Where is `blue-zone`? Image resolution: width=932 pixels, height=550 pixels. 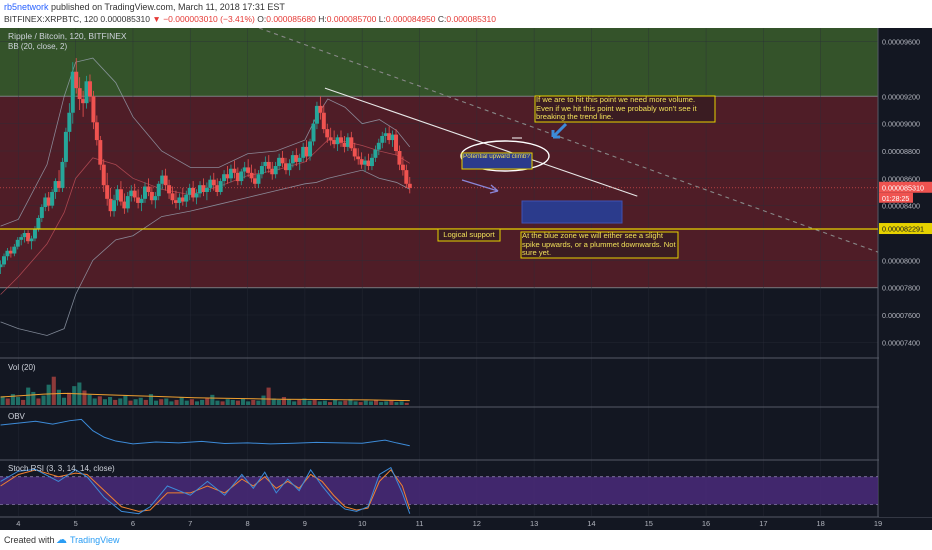
blue-zone is located at coordinates (572, 212).